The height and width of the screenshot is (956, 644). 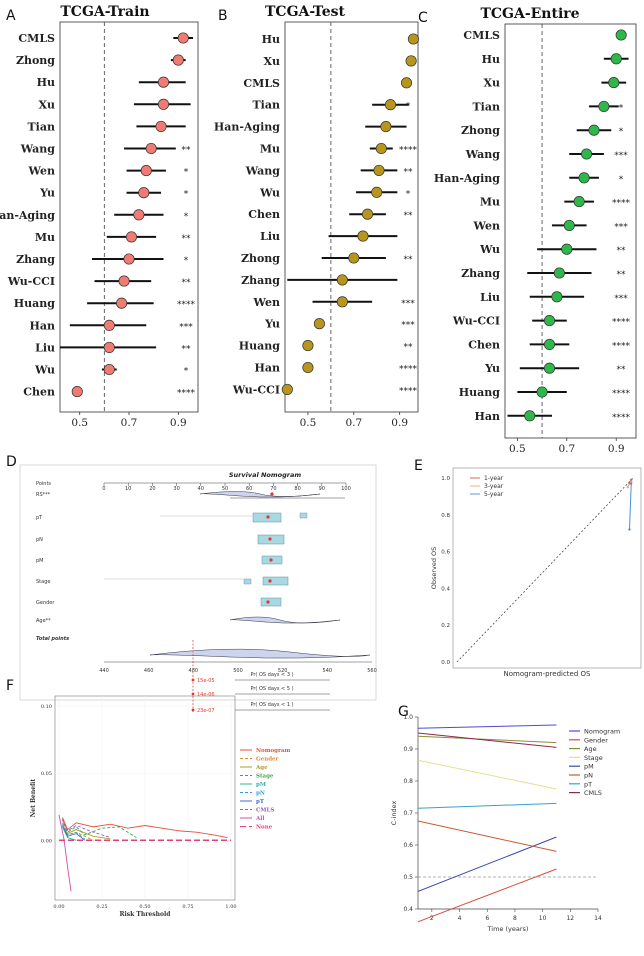 What do you see at coordinates (590, 749) in the screenshot?
I see `legend-label: Age` at bounding box center [590, 749].